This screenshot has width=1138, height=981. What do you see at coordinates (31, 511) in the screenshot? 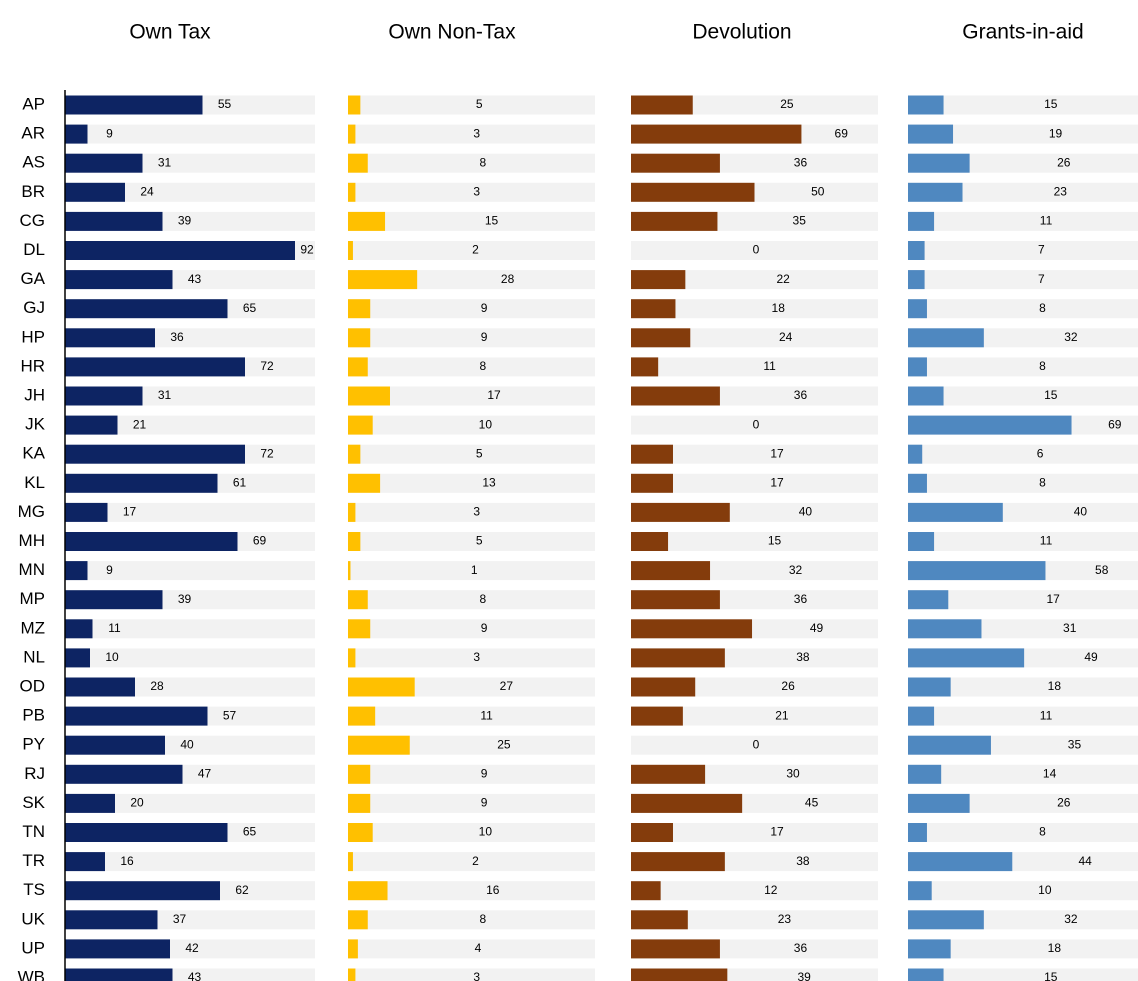
I see `category-label: MG` at bounding box center [31, 511].